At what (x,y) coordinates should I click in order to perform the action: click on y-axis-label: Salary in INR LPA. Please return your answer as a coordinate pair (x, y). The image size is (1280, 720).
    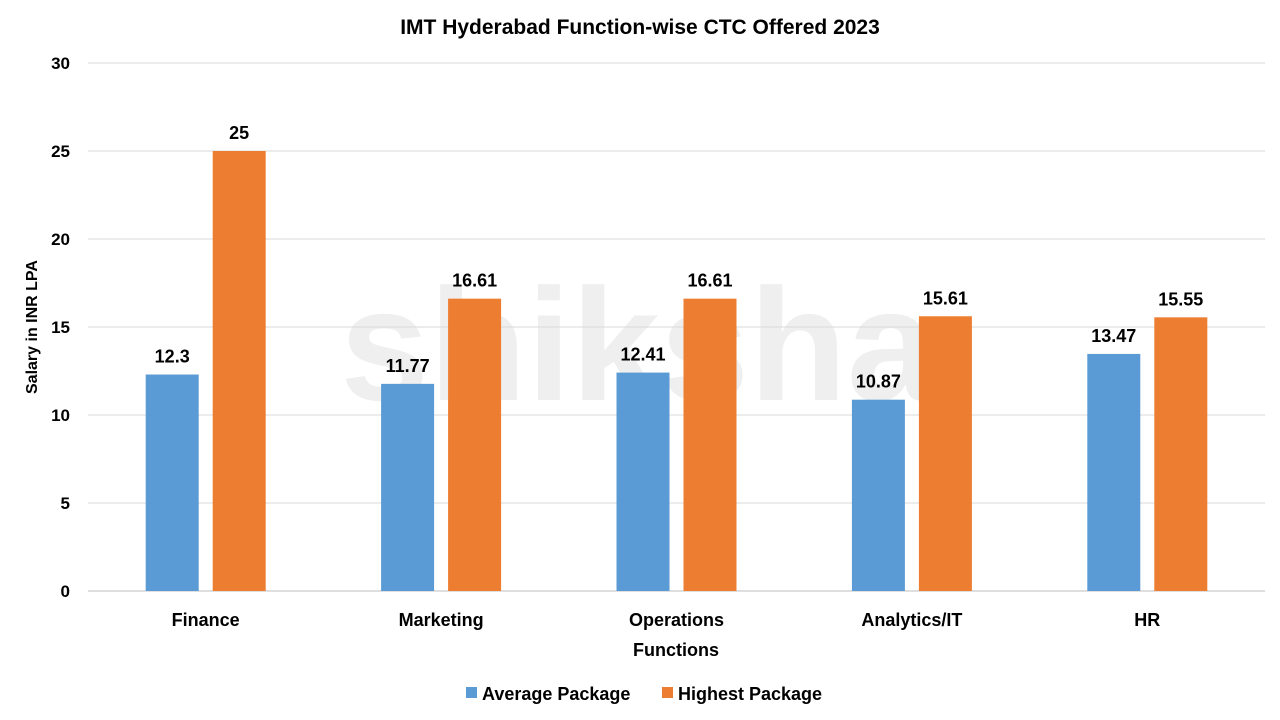
    Looking at the image, I should click on (32, 327).